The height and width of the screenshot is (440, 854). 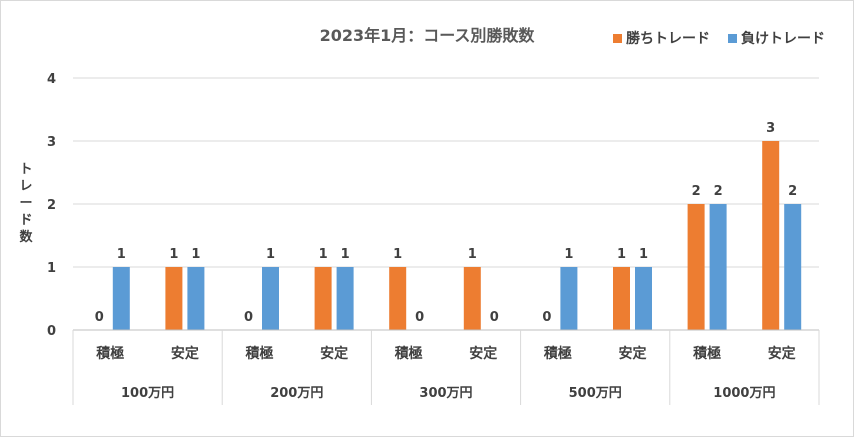 What do you see at coordinates (595, 393) in the screenshot?
I see `group-label: 500万円` at bounding box center [595, 393].